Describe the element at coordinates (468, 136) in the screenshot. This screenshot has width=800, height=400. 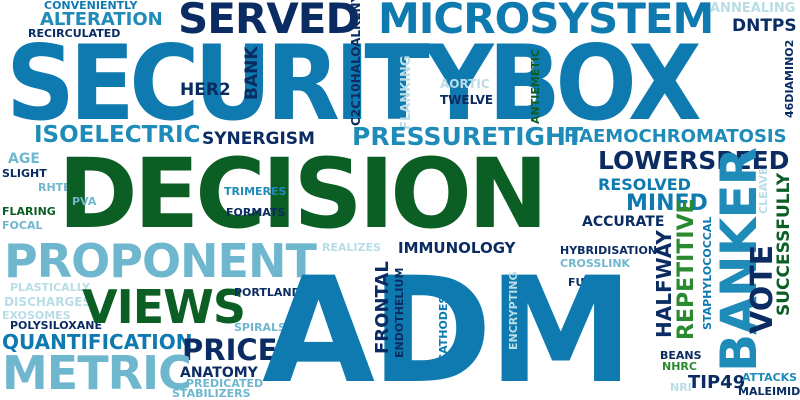
I see `word-pressuretight: PRESSURETIGHT` at that location.